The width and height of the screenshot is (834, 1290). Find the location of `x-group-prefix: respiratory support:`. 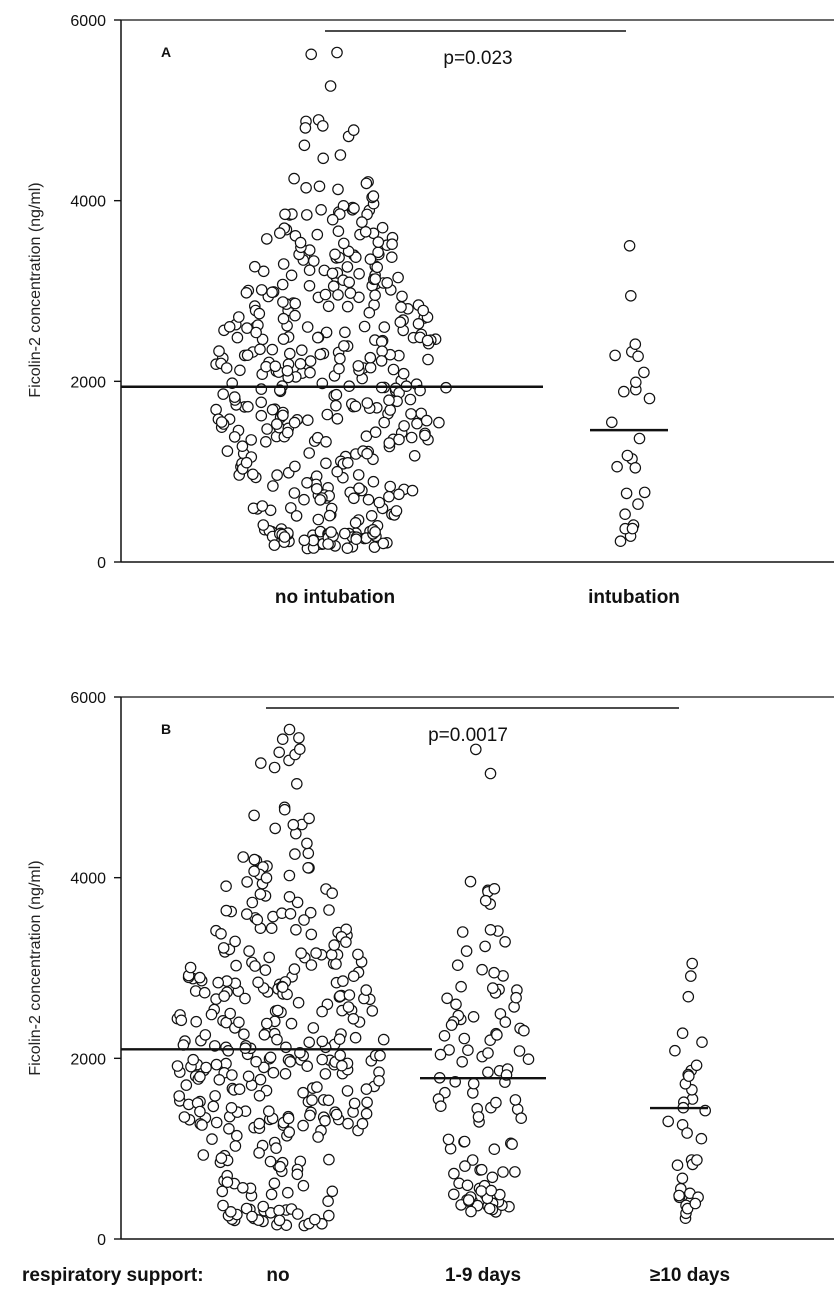

x-group-prefix: respiratory support: is located at coordinates (113, 1275).